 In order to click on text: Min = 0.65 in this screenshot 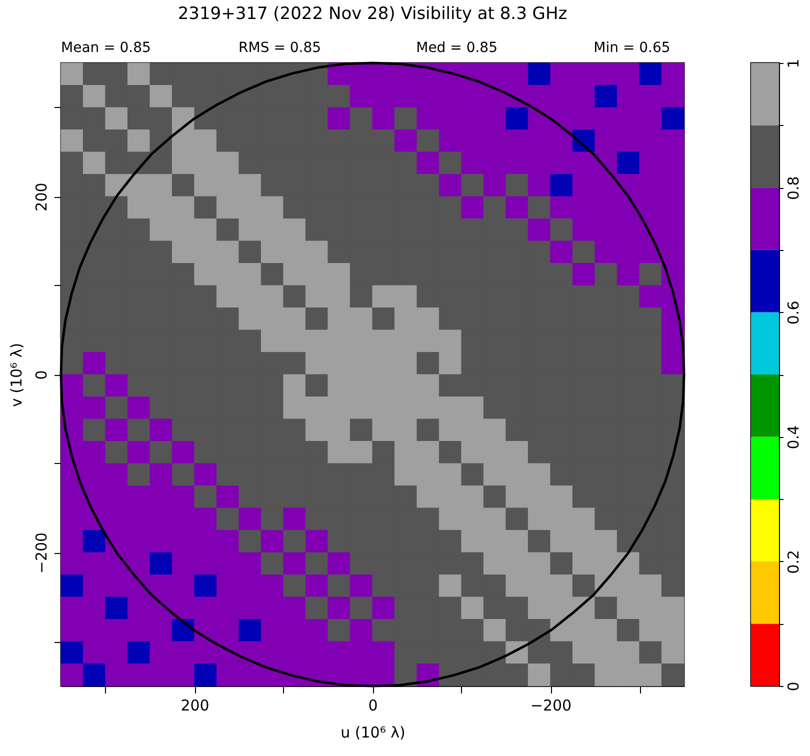, I will do `click(632, 48)`.